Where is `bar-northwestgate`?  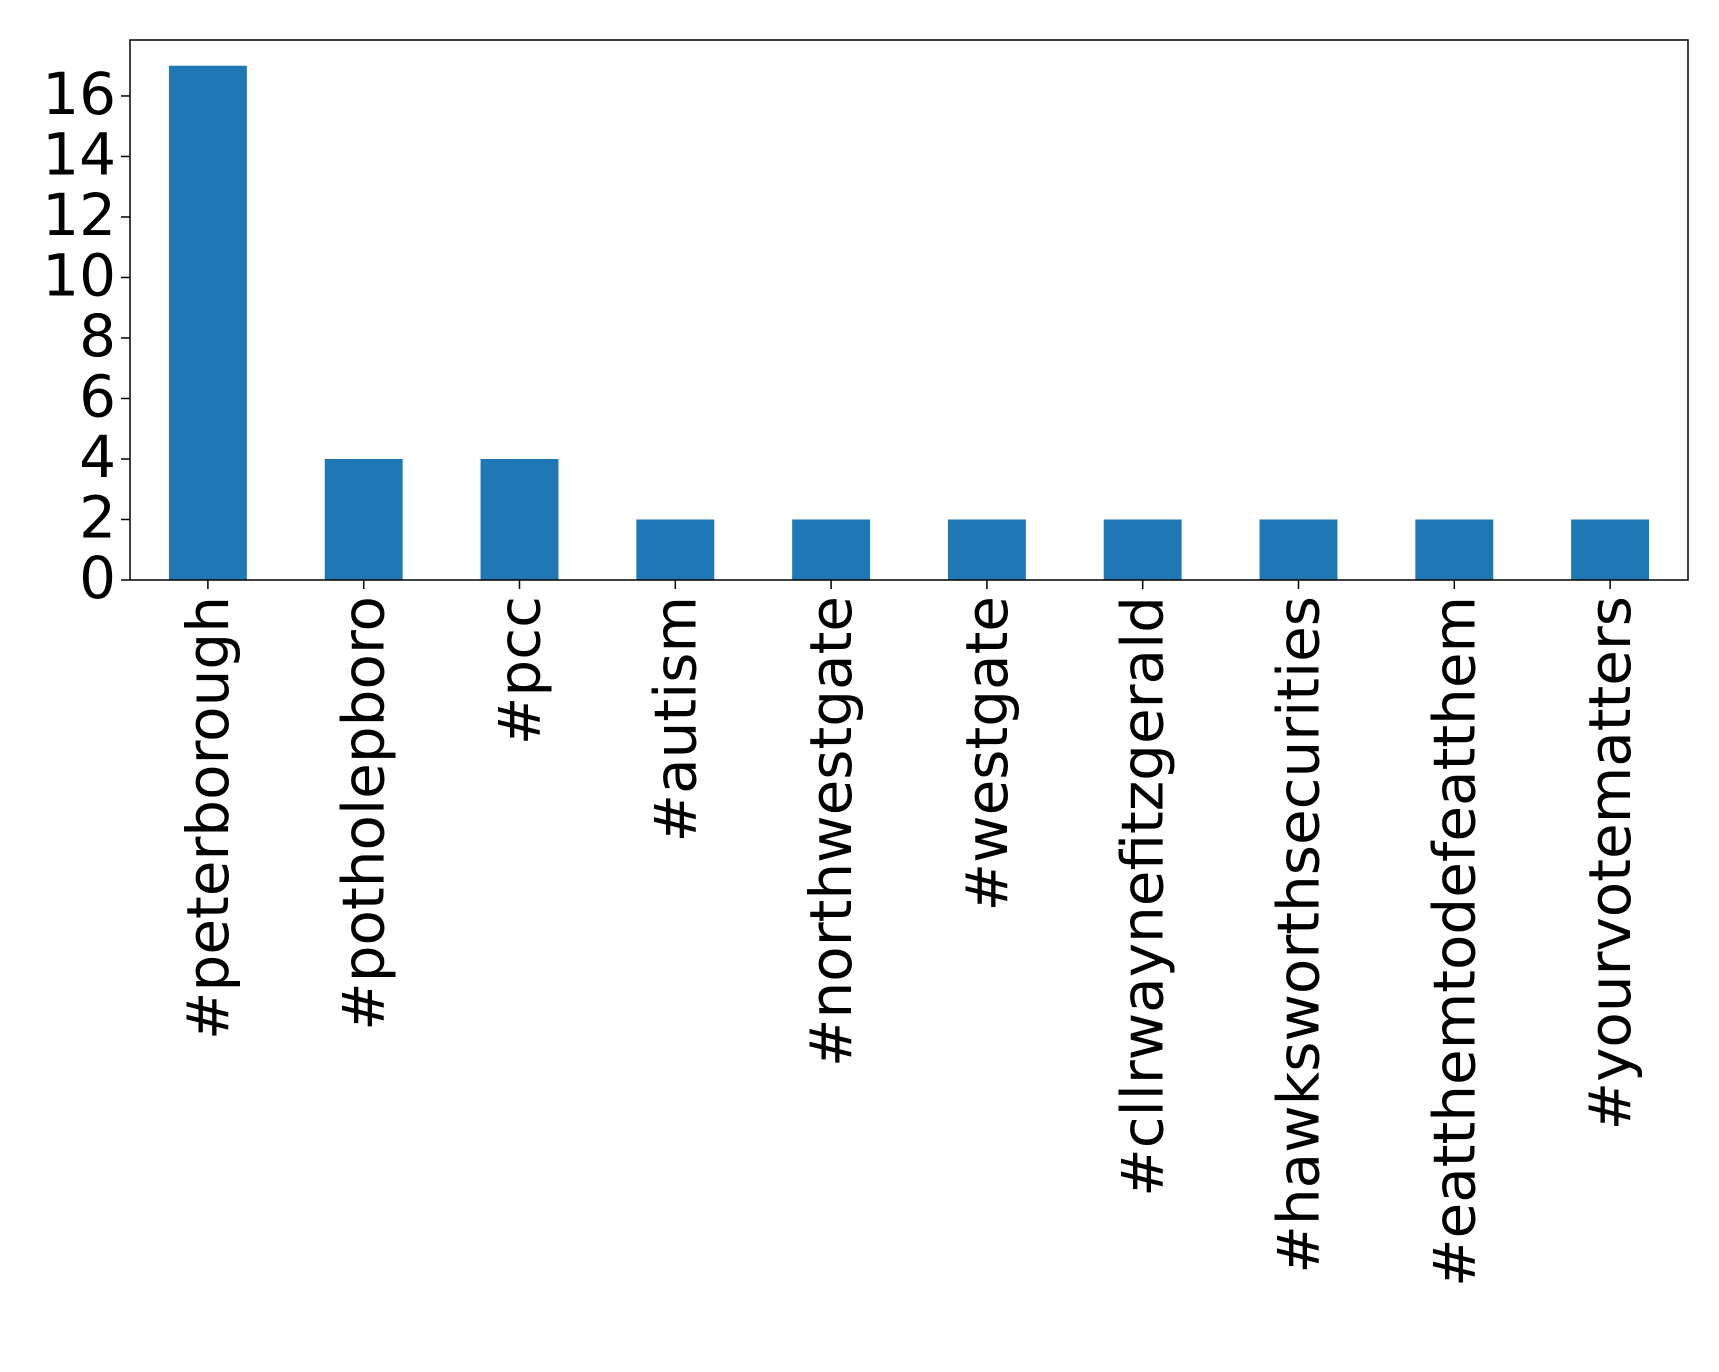
bar-northwestgate is located at coordinates (831, 549).